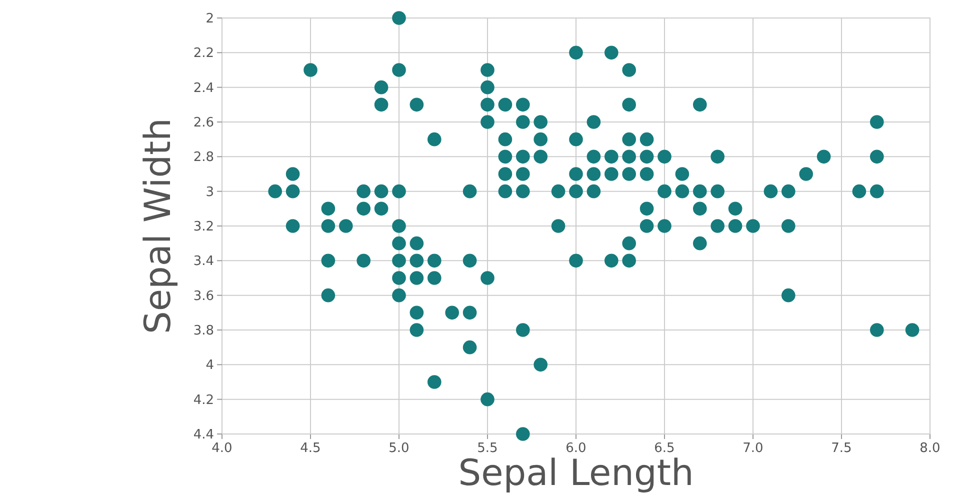 The width and height of the screenshot is (960, 500). Describe the element at coordinates (203, 158) in the screenshot. I see `y-tick-label: 2.8` at that location.